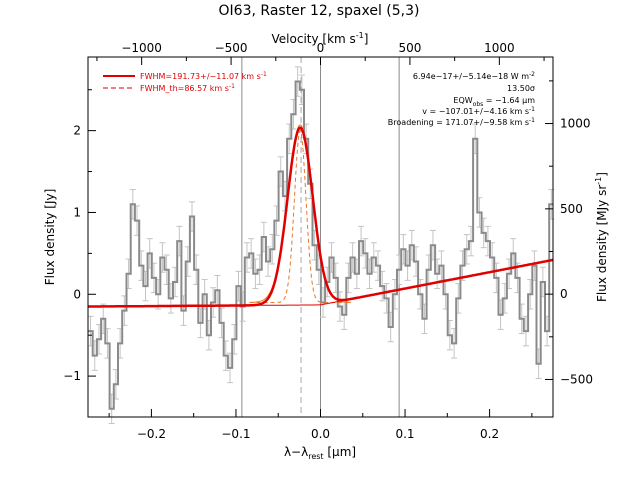 The image size is (640, 480). I want to click on y-tick-label: 1, so click(77, 212).